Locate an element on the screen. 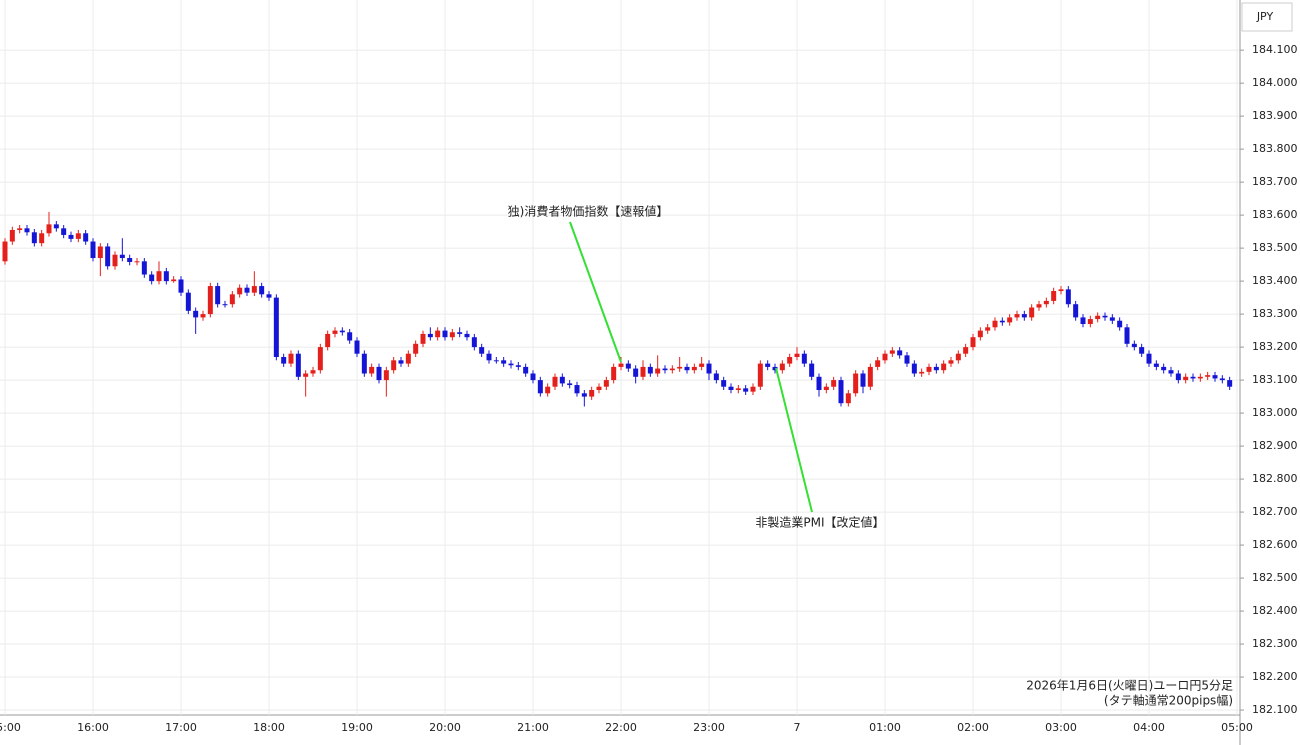  x-tick-label: 01:00 is located at coordinates (885, 727).